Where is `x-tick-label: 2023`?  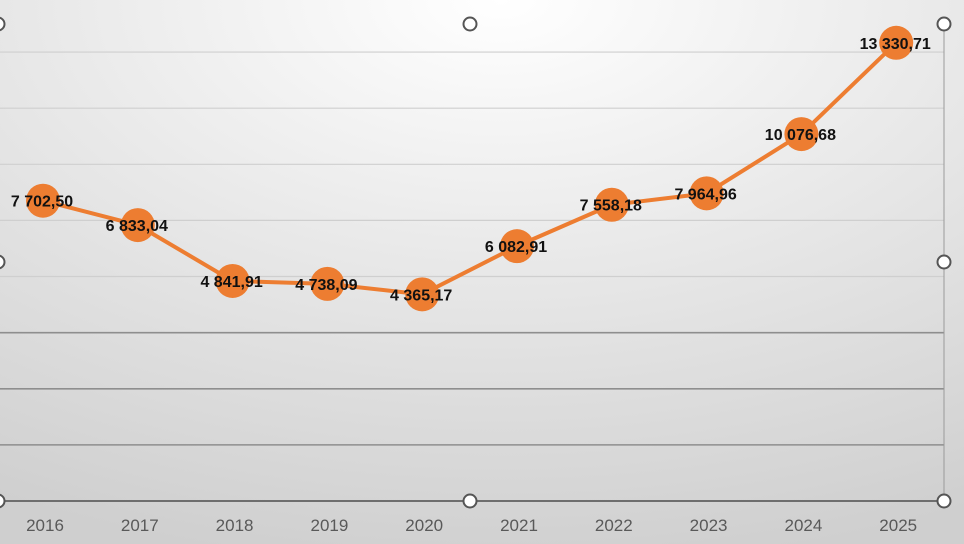
x-tick-label: 2023 is located at coordinates (709, 525).